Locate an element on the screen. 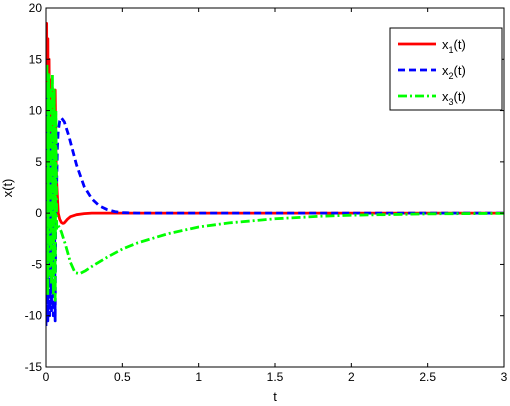 The width and height of the screenshot is (510, 406). legend-label-x3: x3(t) is located at coordinates (454, 98).